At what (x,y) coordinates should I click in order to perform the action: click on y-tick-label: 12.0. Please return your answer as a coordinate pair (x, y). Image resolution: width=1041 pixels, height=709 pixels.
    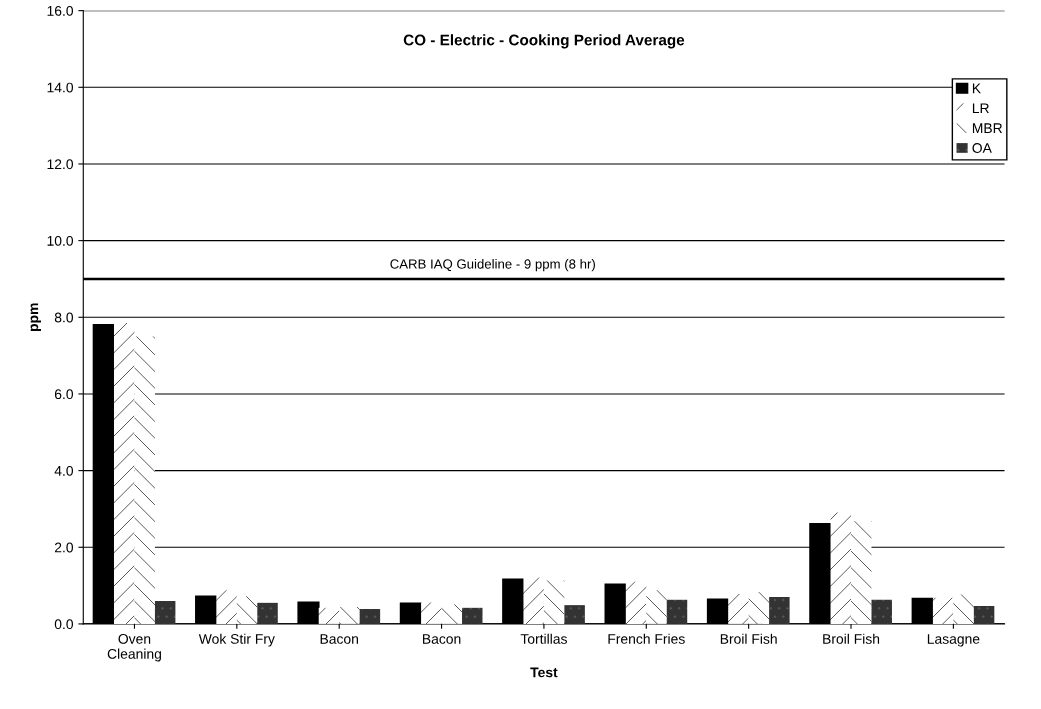
    Looking at the image, I should click on (60, 164).